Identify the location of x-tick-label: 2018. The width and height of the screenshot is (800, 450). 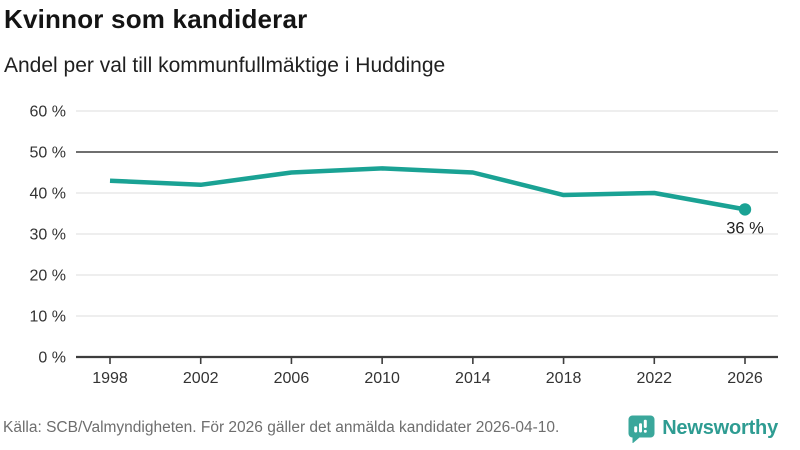
(564, 378).